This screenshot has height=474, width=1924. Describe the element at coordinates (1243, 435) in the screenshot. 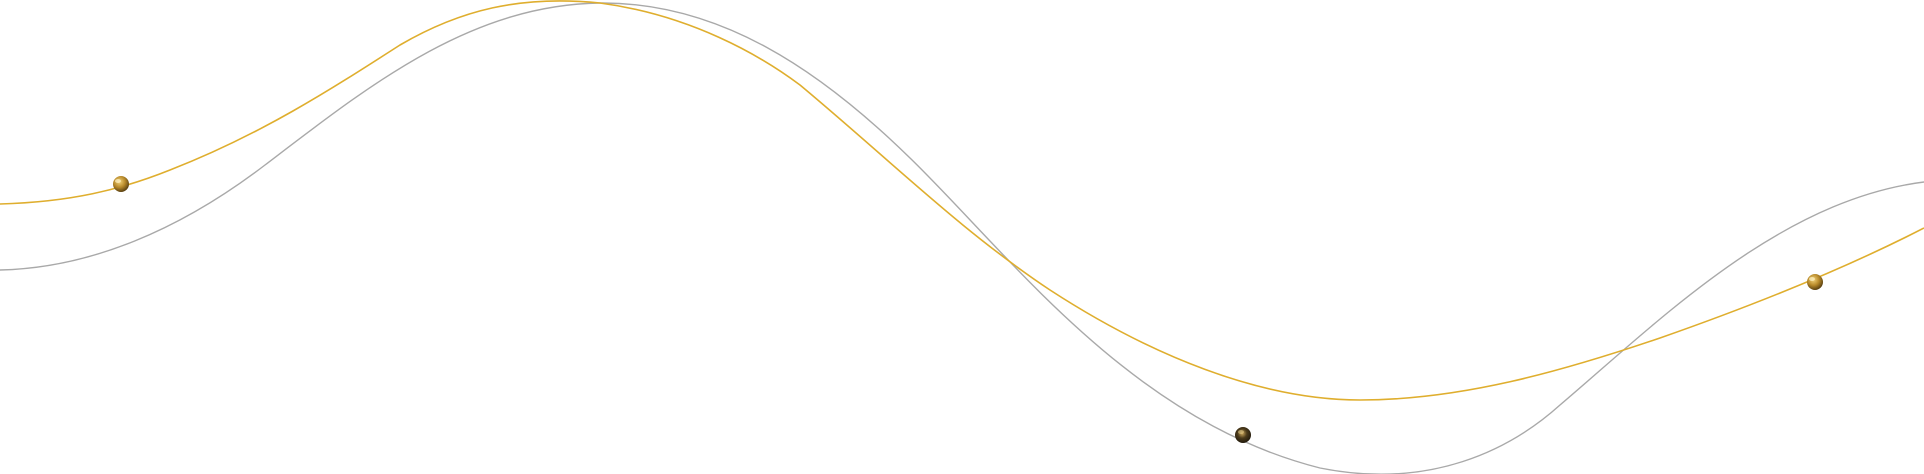

I see `dark-bead-icon` at that location.